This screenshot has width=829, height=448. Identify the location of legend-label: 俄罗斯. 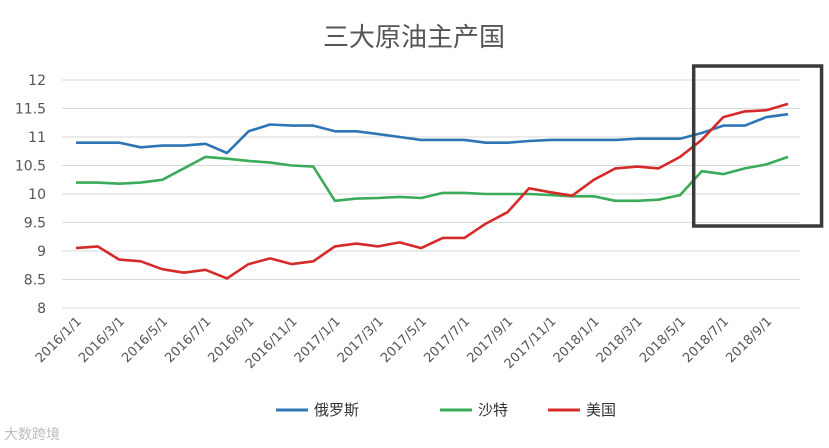
(336, 410).